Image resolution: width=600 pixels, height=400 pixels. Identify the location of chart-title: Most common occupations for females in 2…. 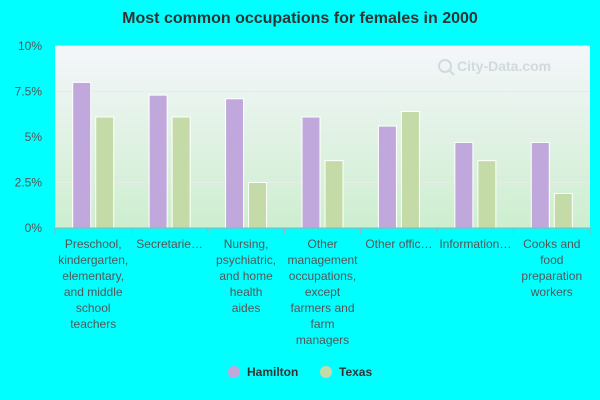
(300, 18).